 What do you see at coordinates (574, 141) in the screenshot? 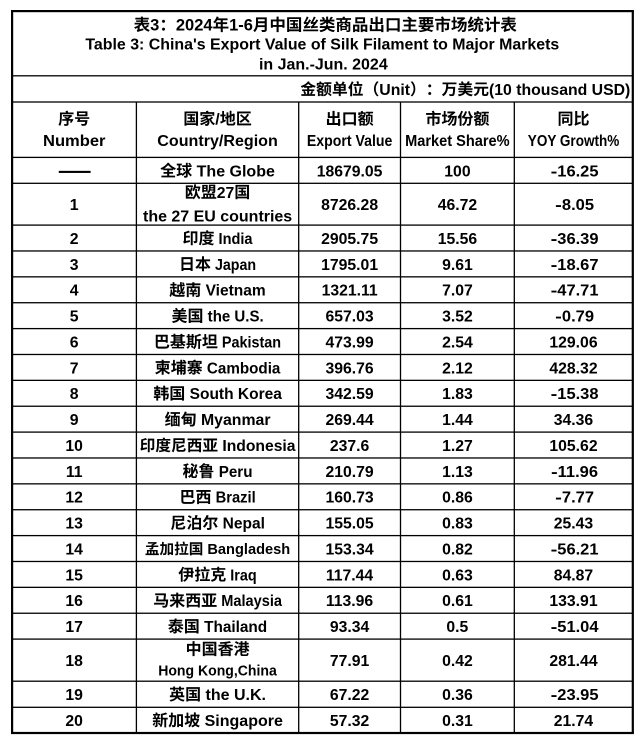
I see `svg-text: YOY Growth%` at bounding box center [574, 141].